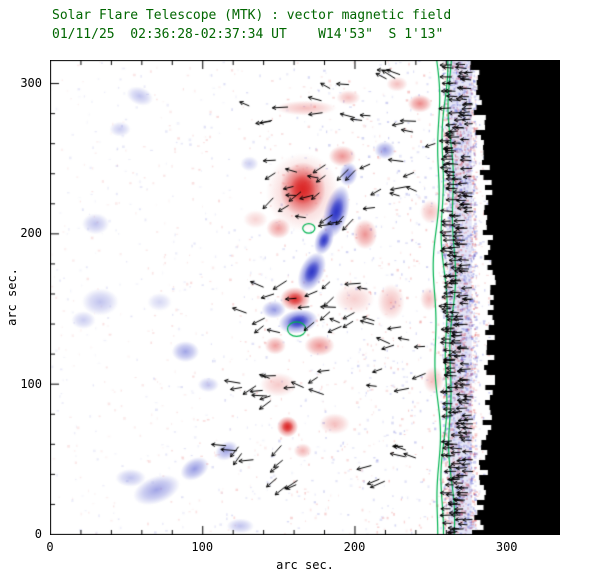  I want to click on x-tick-label: 300, so click(506, 547).